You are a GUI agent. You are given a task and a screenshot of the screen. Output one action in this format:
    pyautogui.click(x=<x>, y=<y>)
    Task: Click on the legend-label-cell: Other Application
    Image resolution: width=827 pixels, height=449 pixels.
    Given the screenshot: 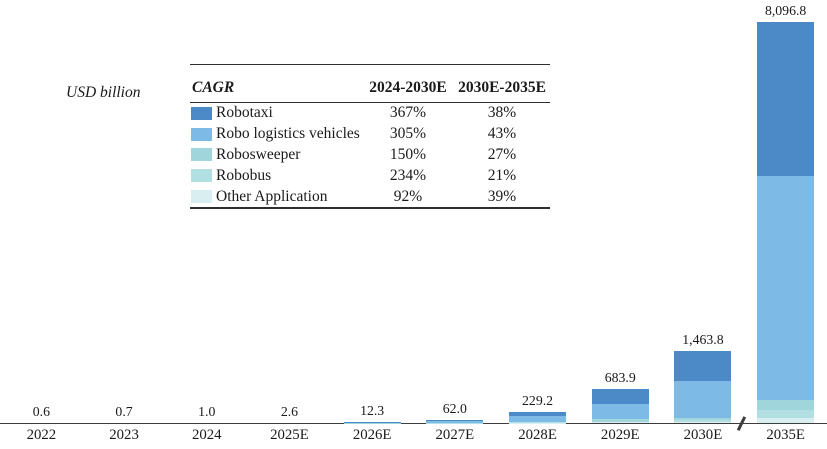 What is the action you would take?
    pyautogui.click(x=276, y=197)
    